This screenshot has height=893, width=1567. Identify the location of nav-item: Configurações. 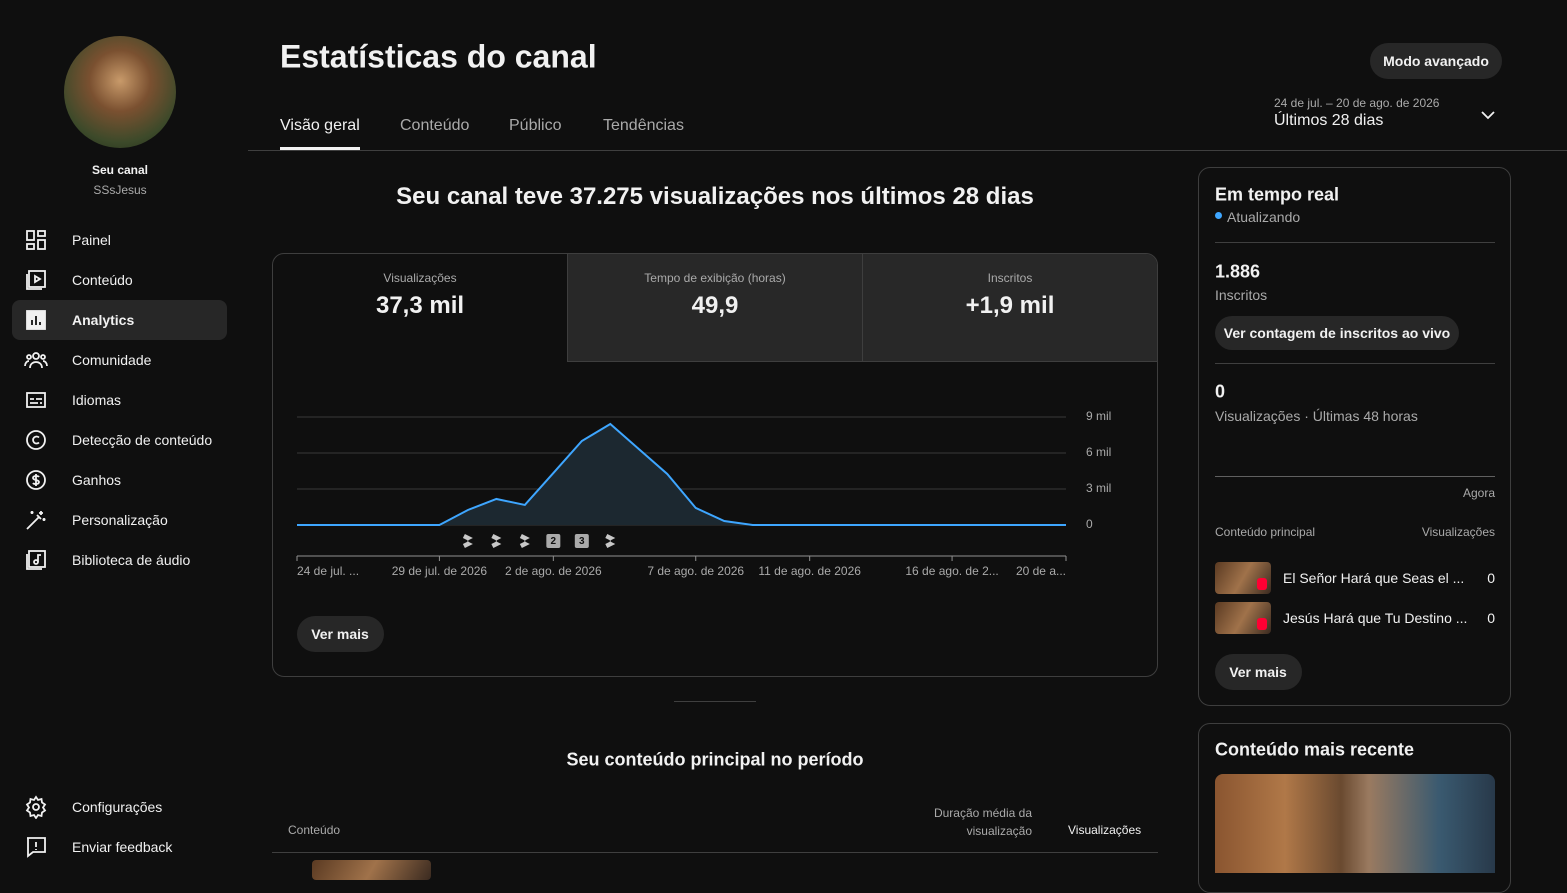
(117, 807).